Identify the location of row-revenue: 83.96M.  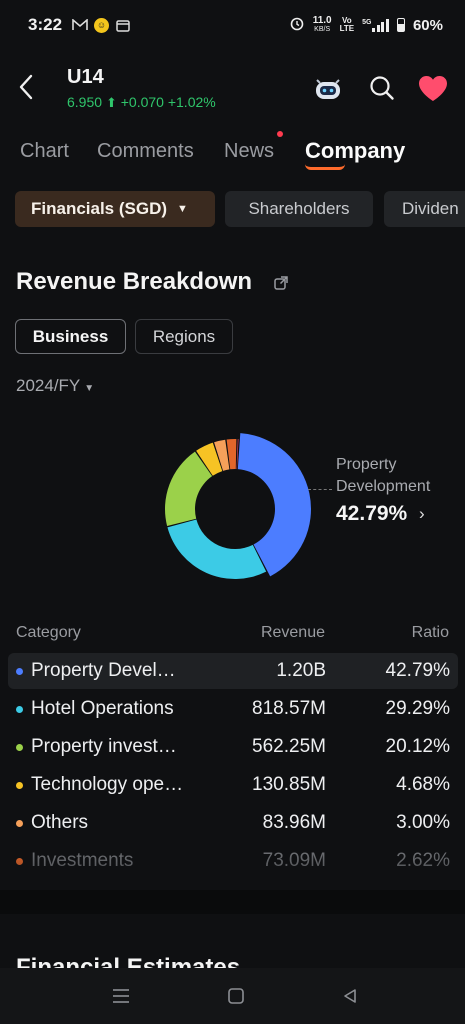
(294, 822).